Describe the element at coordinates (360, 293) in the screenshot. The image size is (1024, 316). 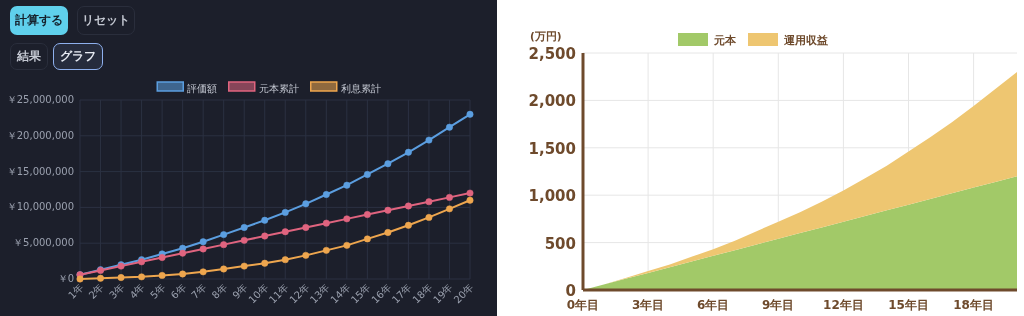
I see `x-tick-label: 15年` at that location.